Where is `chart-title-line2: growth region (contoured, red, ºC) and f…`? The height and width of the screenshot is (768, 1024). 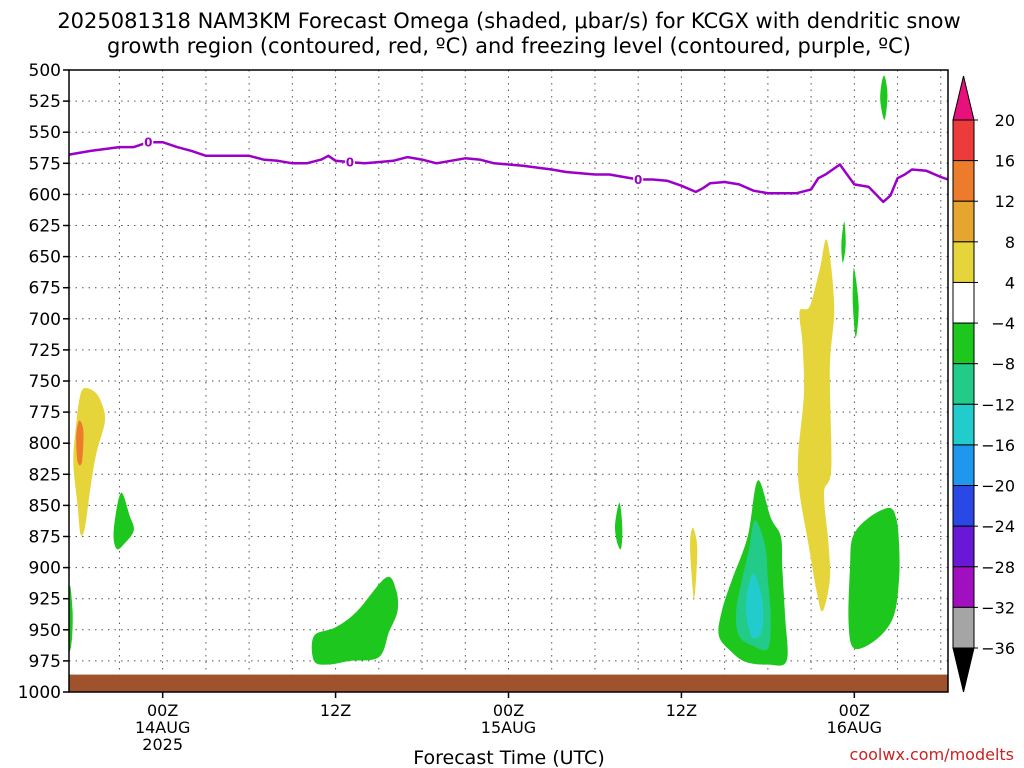
chart-title-line2: growth region (contoured, red, ºC) and f… is located at coordinates (509, 46).